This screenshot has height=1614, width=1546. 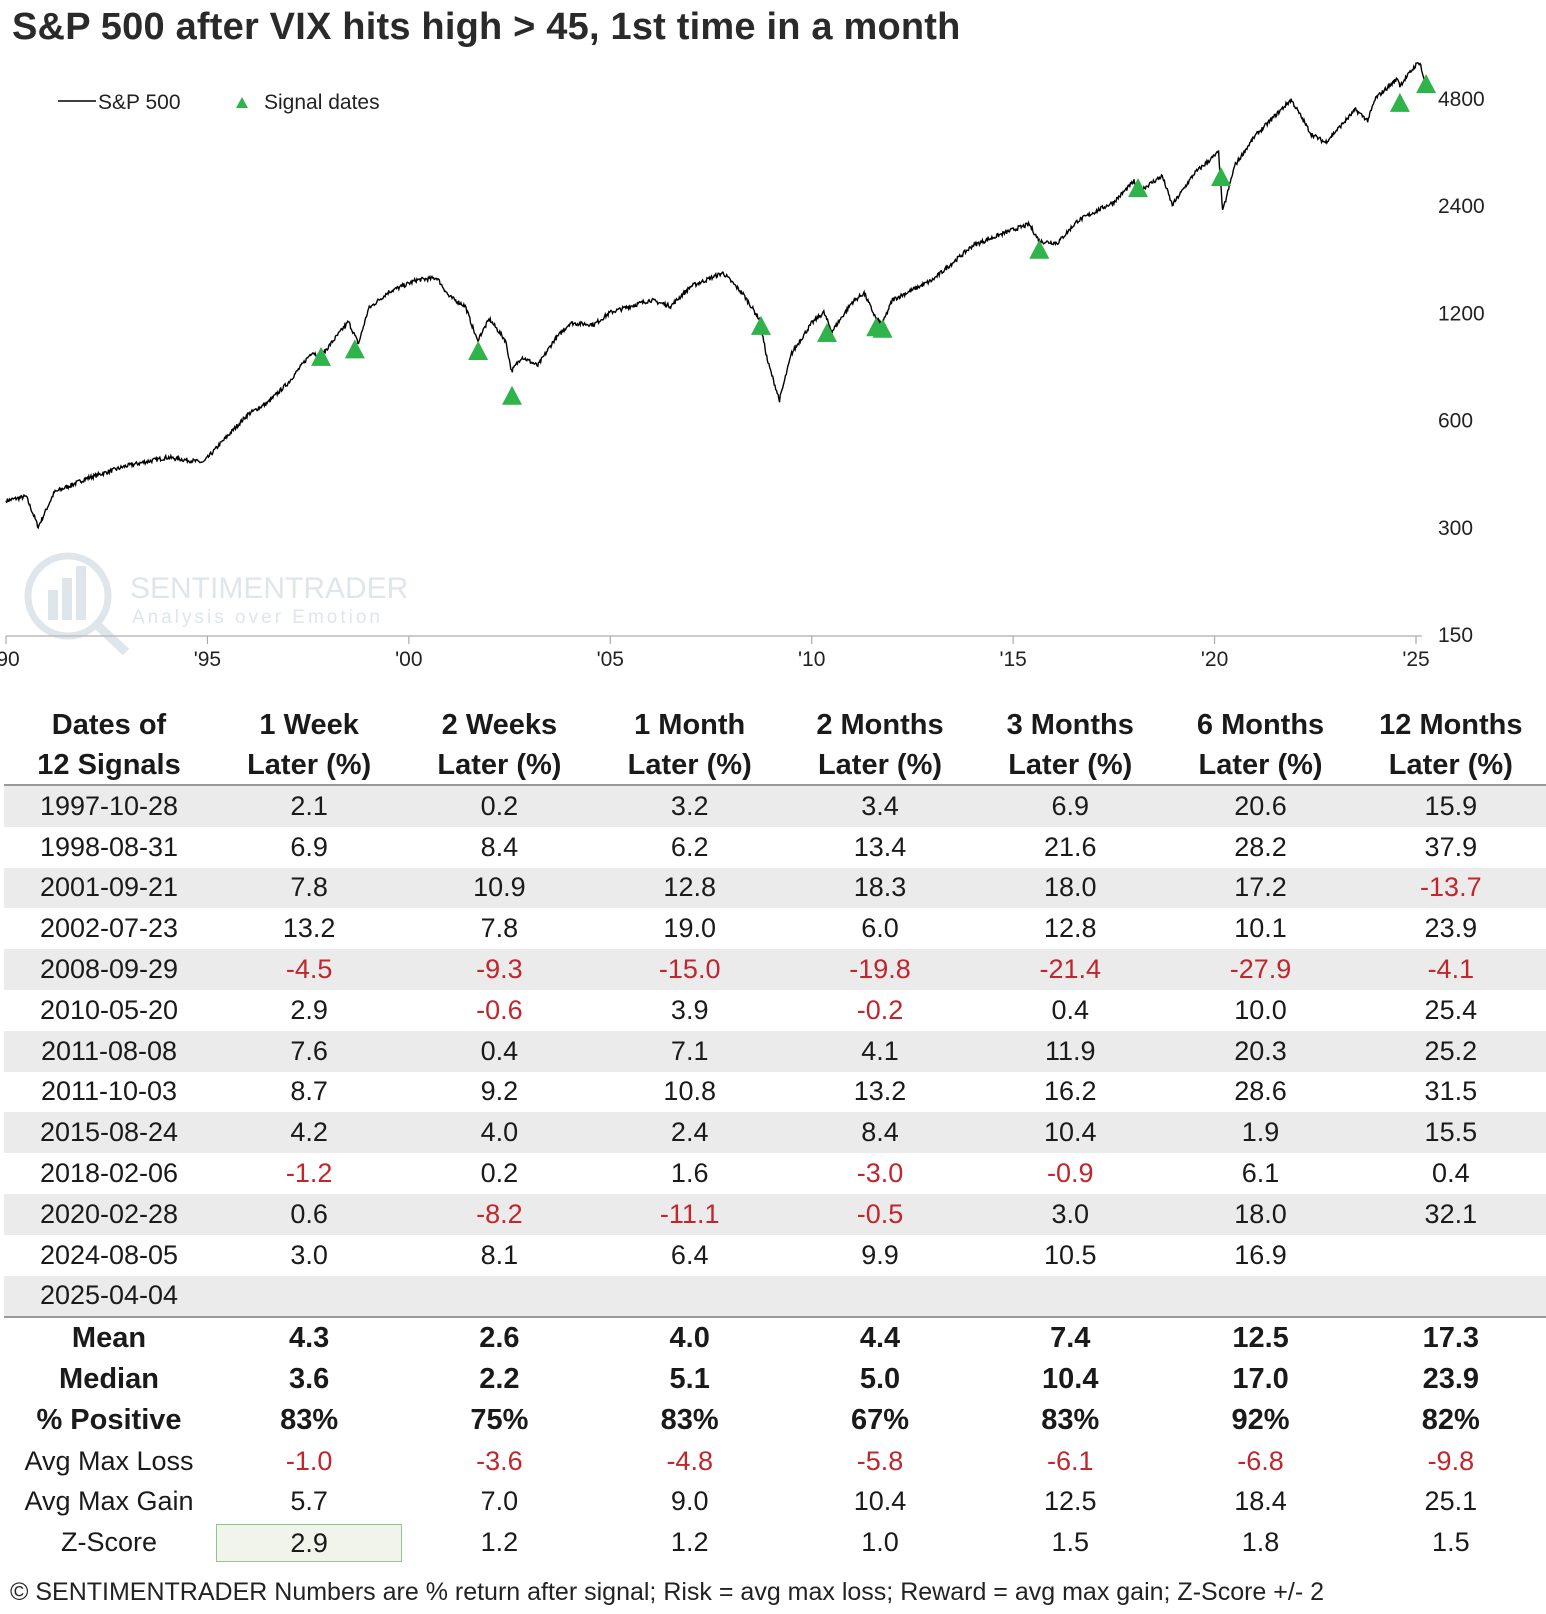 What do you see at coordinates (689, 1009) in the screenshot?
I see `table-cell: 3.9` at bounding box center [689, 1009].